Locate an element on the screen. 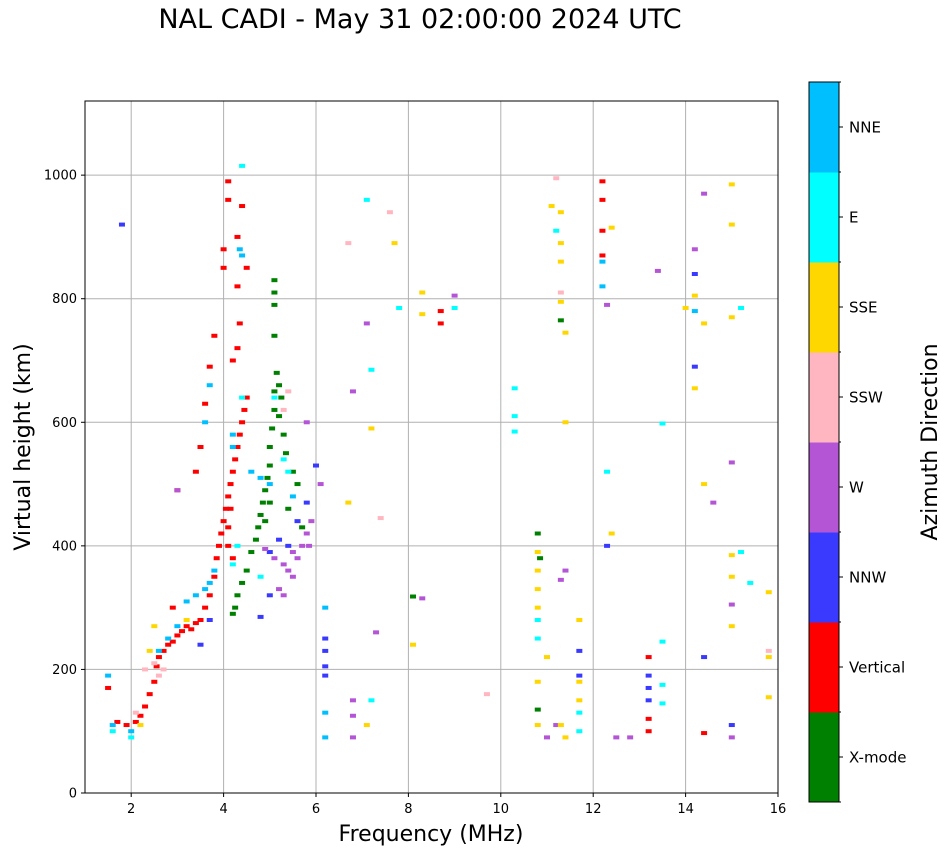 The image size is (951, 856). x-tick-label: 8 is located at coordinates (408, 809).